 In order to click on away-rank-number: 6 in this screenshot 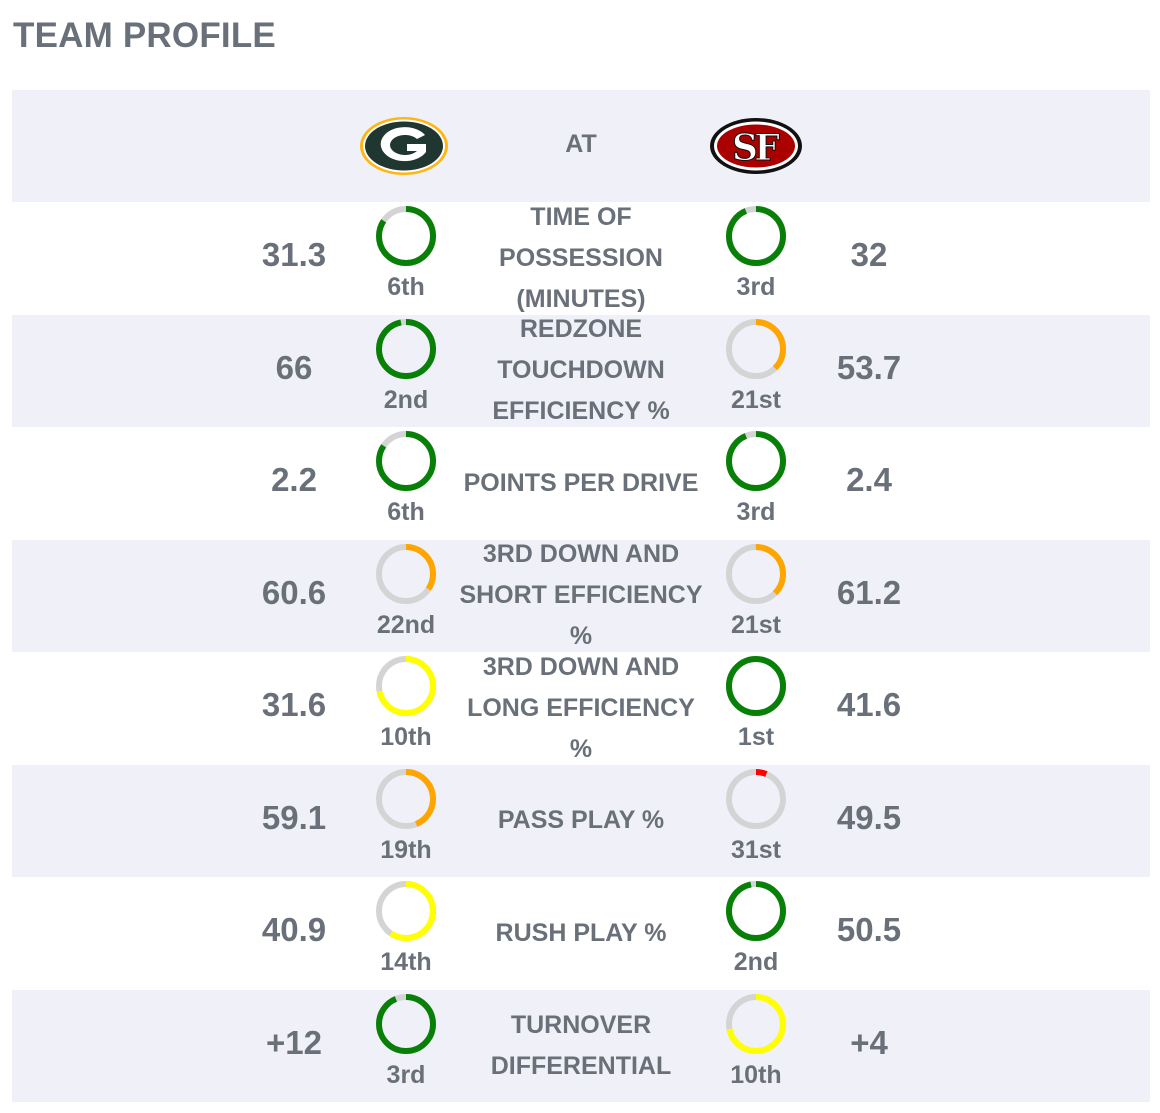, I will do `click(394, 287)`.